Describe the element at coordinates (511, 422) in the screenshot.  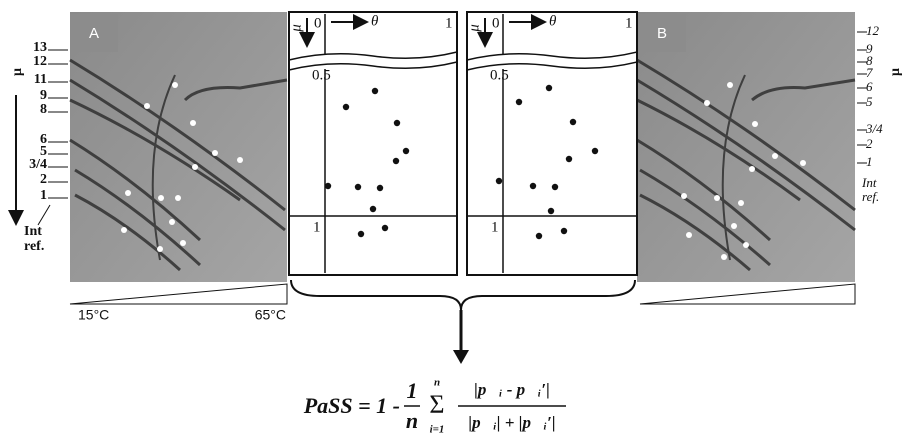
I see `formula-denominator: |p⃗ᵢ| + |p⃗ᵢ′|` at that location.